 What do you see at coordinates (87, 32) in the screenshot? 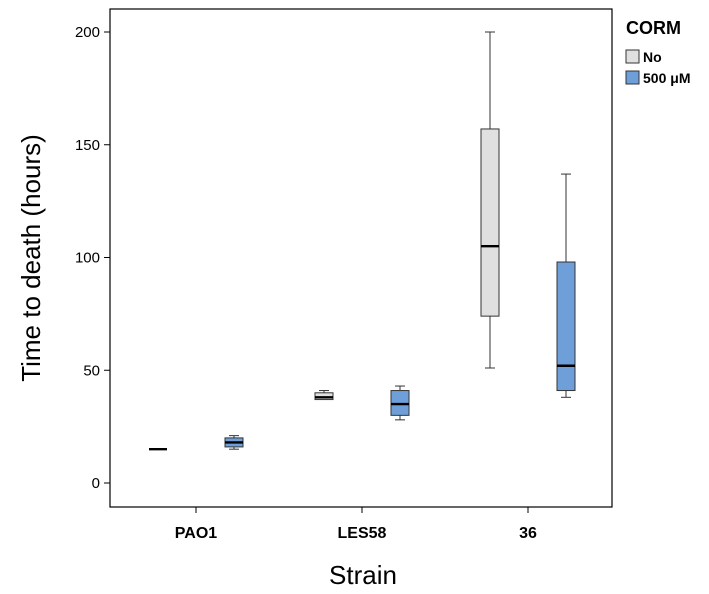
I see `y-tick-label: 200` at bounding box center [87, 32].